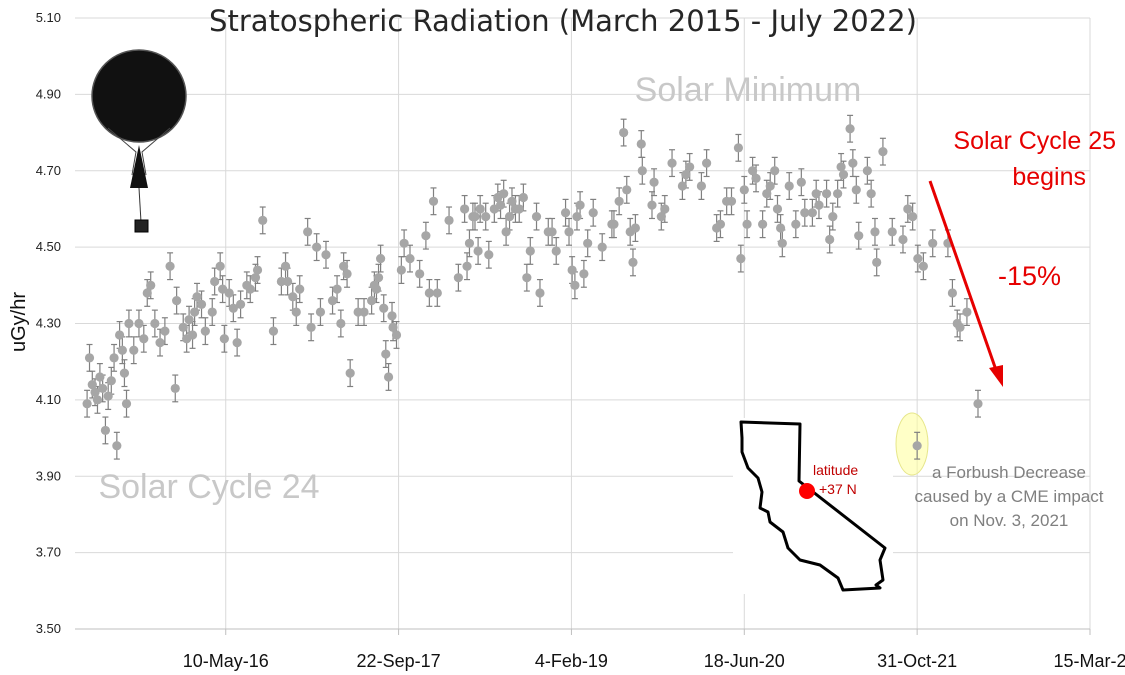  Describe the element at coordinates (48, 170) in the screenshot. I see `y-tick-label: 4.70` at that location.